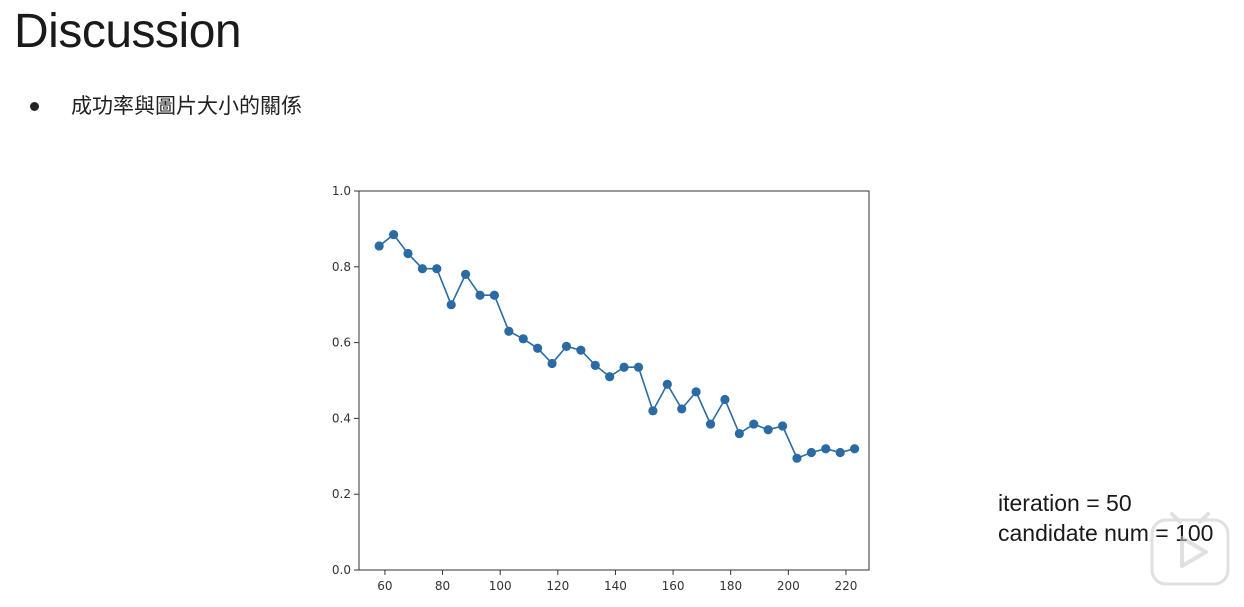  Describe the element at coordinates (615, 586) in the screenshot. I see `x-tick-label: 140` at that location.